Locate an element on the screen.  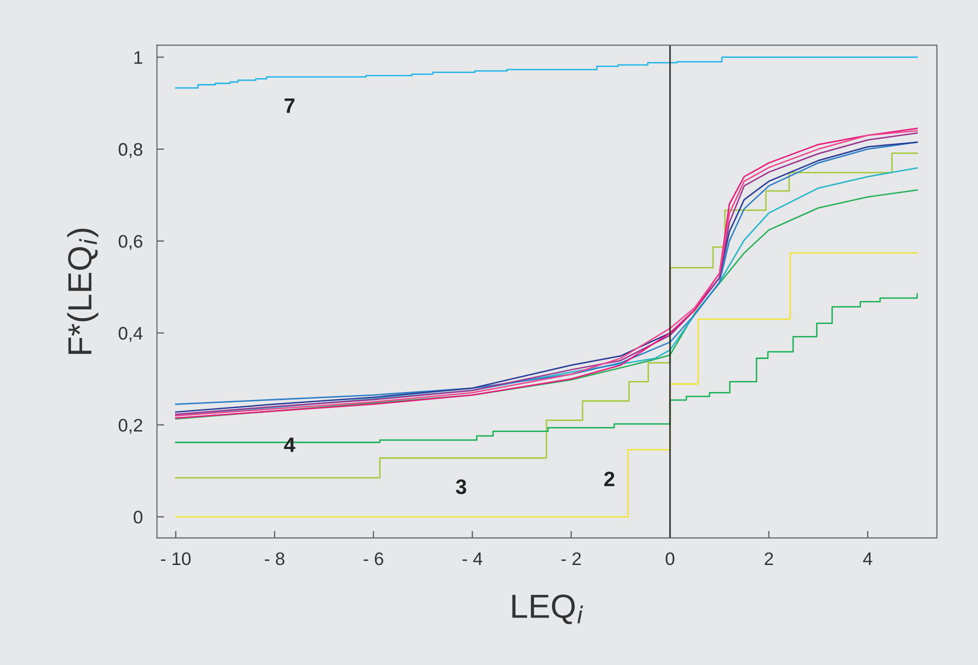
y-tick-label: 0,8 is located at coordinates (130, 150).